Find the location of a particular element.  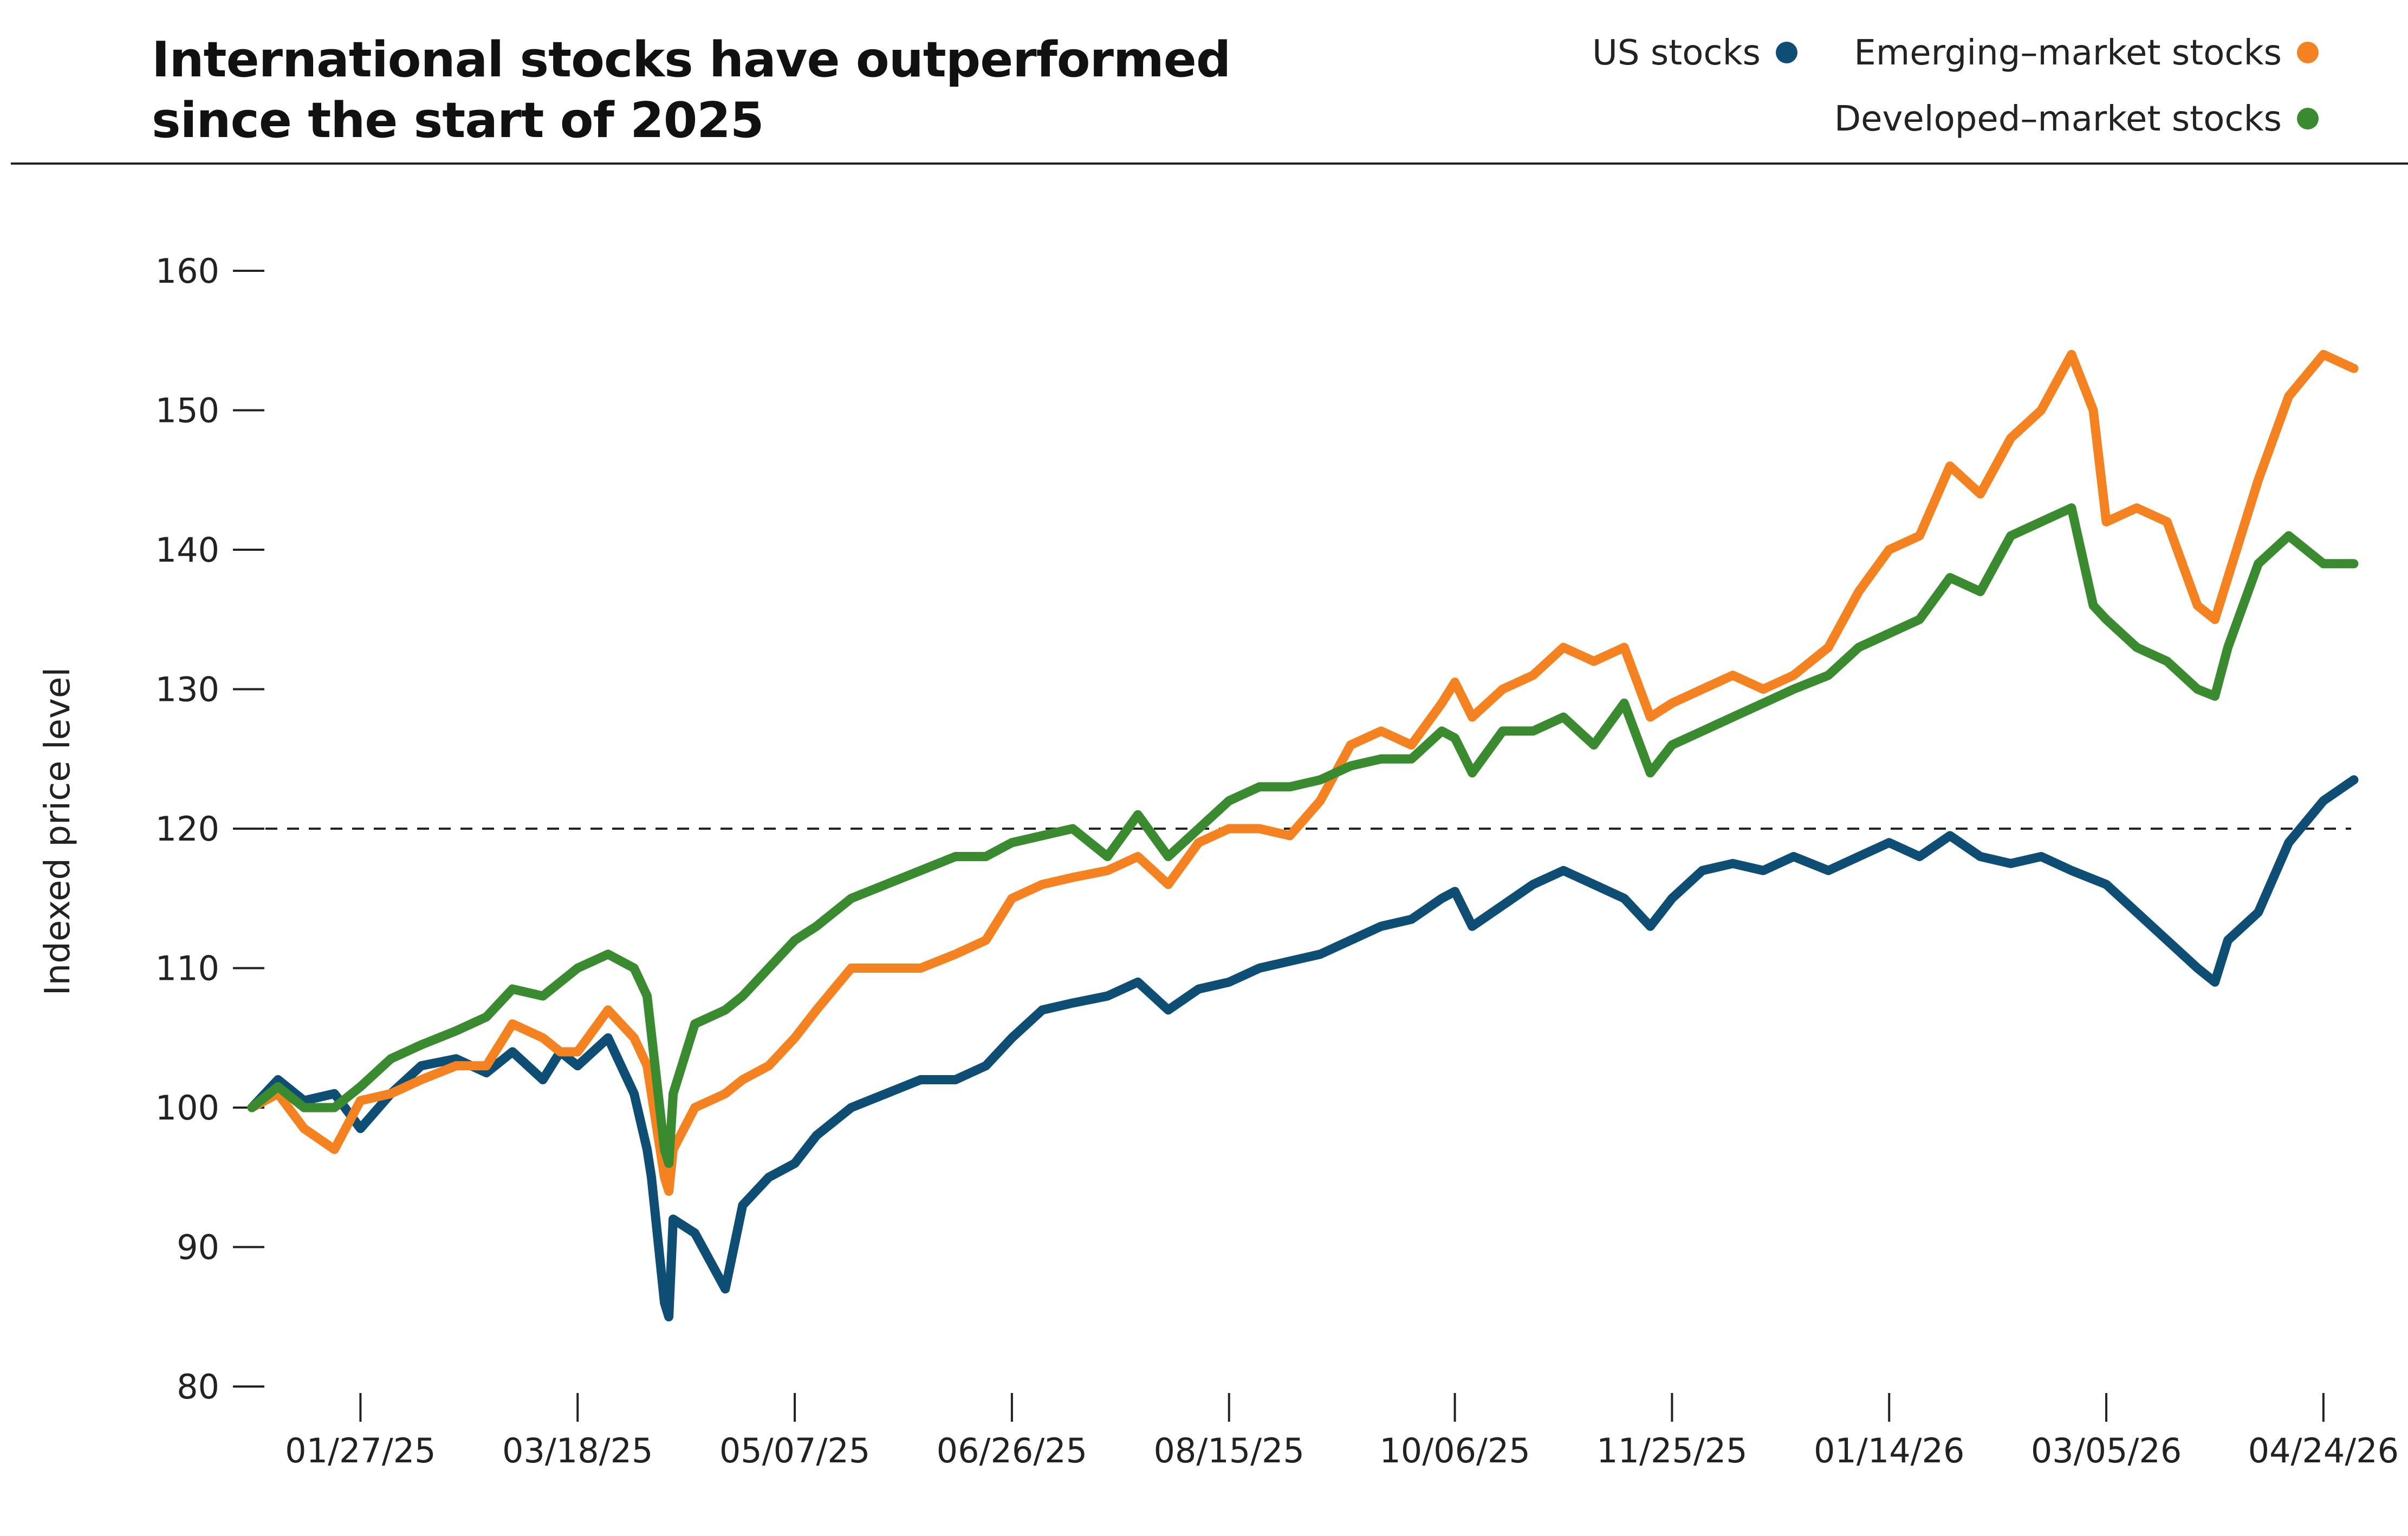

legend-label-emerging-market-stocks: Emerging–market stocks is located at coordinates (2068, 53).